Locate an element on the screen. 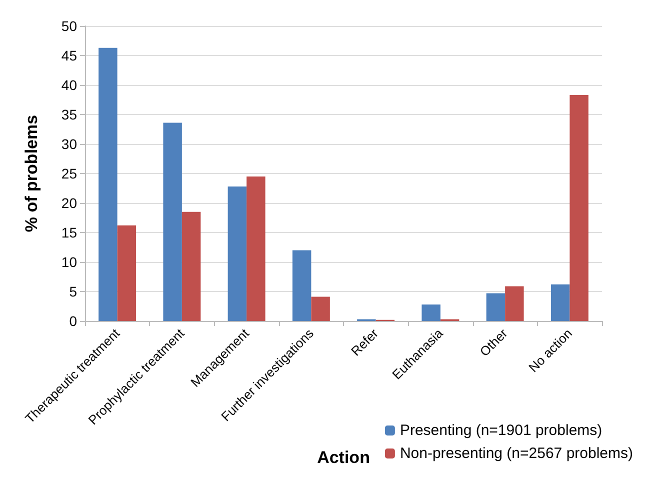  y-tick-label: 10 is located at coordinates (69, 262).